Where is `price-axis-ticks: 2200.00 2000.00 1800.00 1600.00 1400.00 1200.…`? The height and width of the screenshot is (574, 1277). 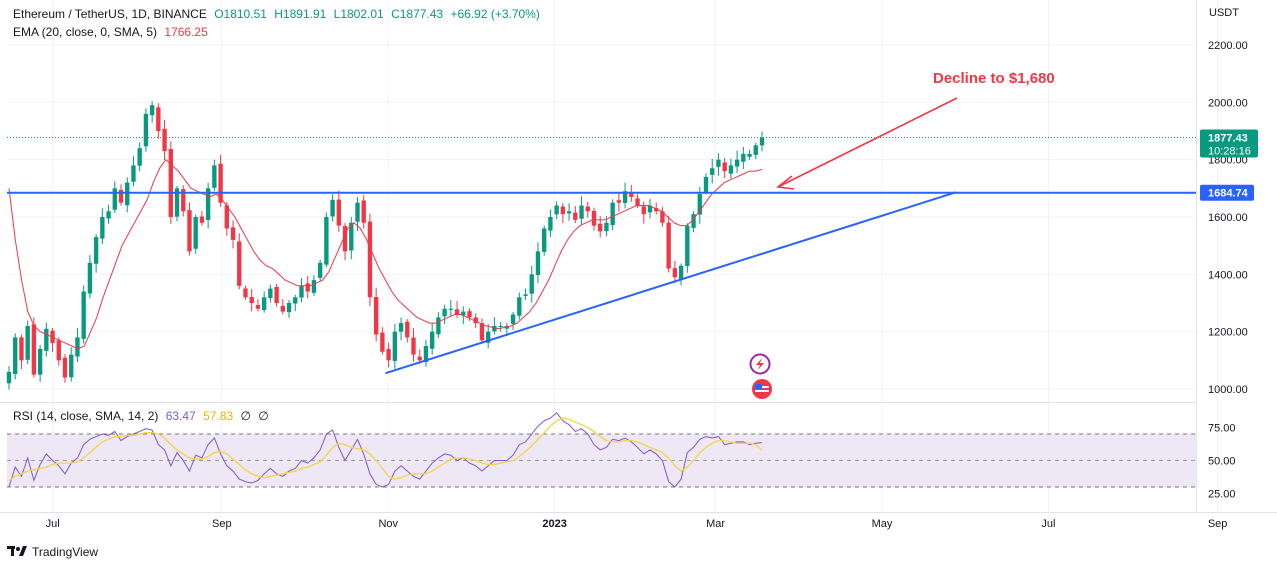
price-axis-ticks: 2200.00 2000.00 1800.00 1600.00 1400.00 1200.… is located at coordinates (1228, 218).